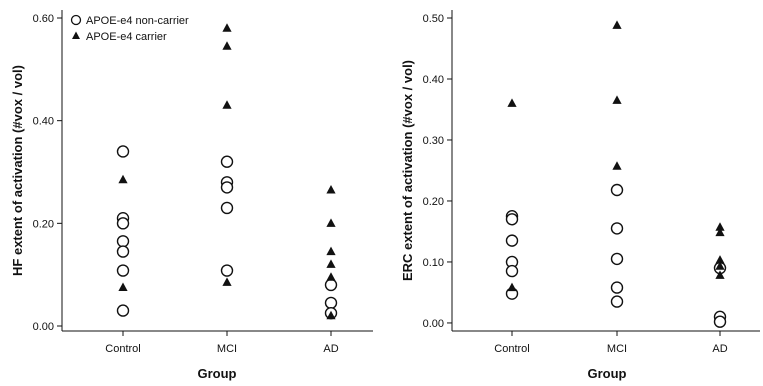 This screenshot has height=386, width=763. Describe the element at coordinates (407, 170) in the screenshot. I see `y-axis-title: ERC extent of activation (#vox / vol)` at that location.